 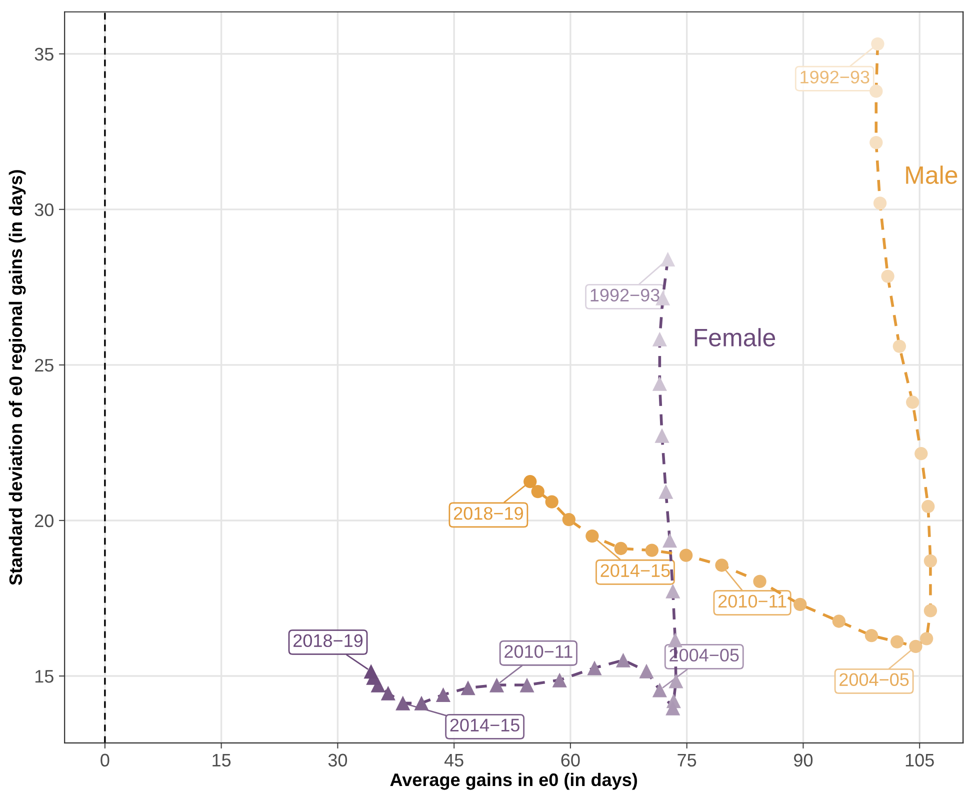 I want to click on series-label: Female, so click(x=735, y=337).